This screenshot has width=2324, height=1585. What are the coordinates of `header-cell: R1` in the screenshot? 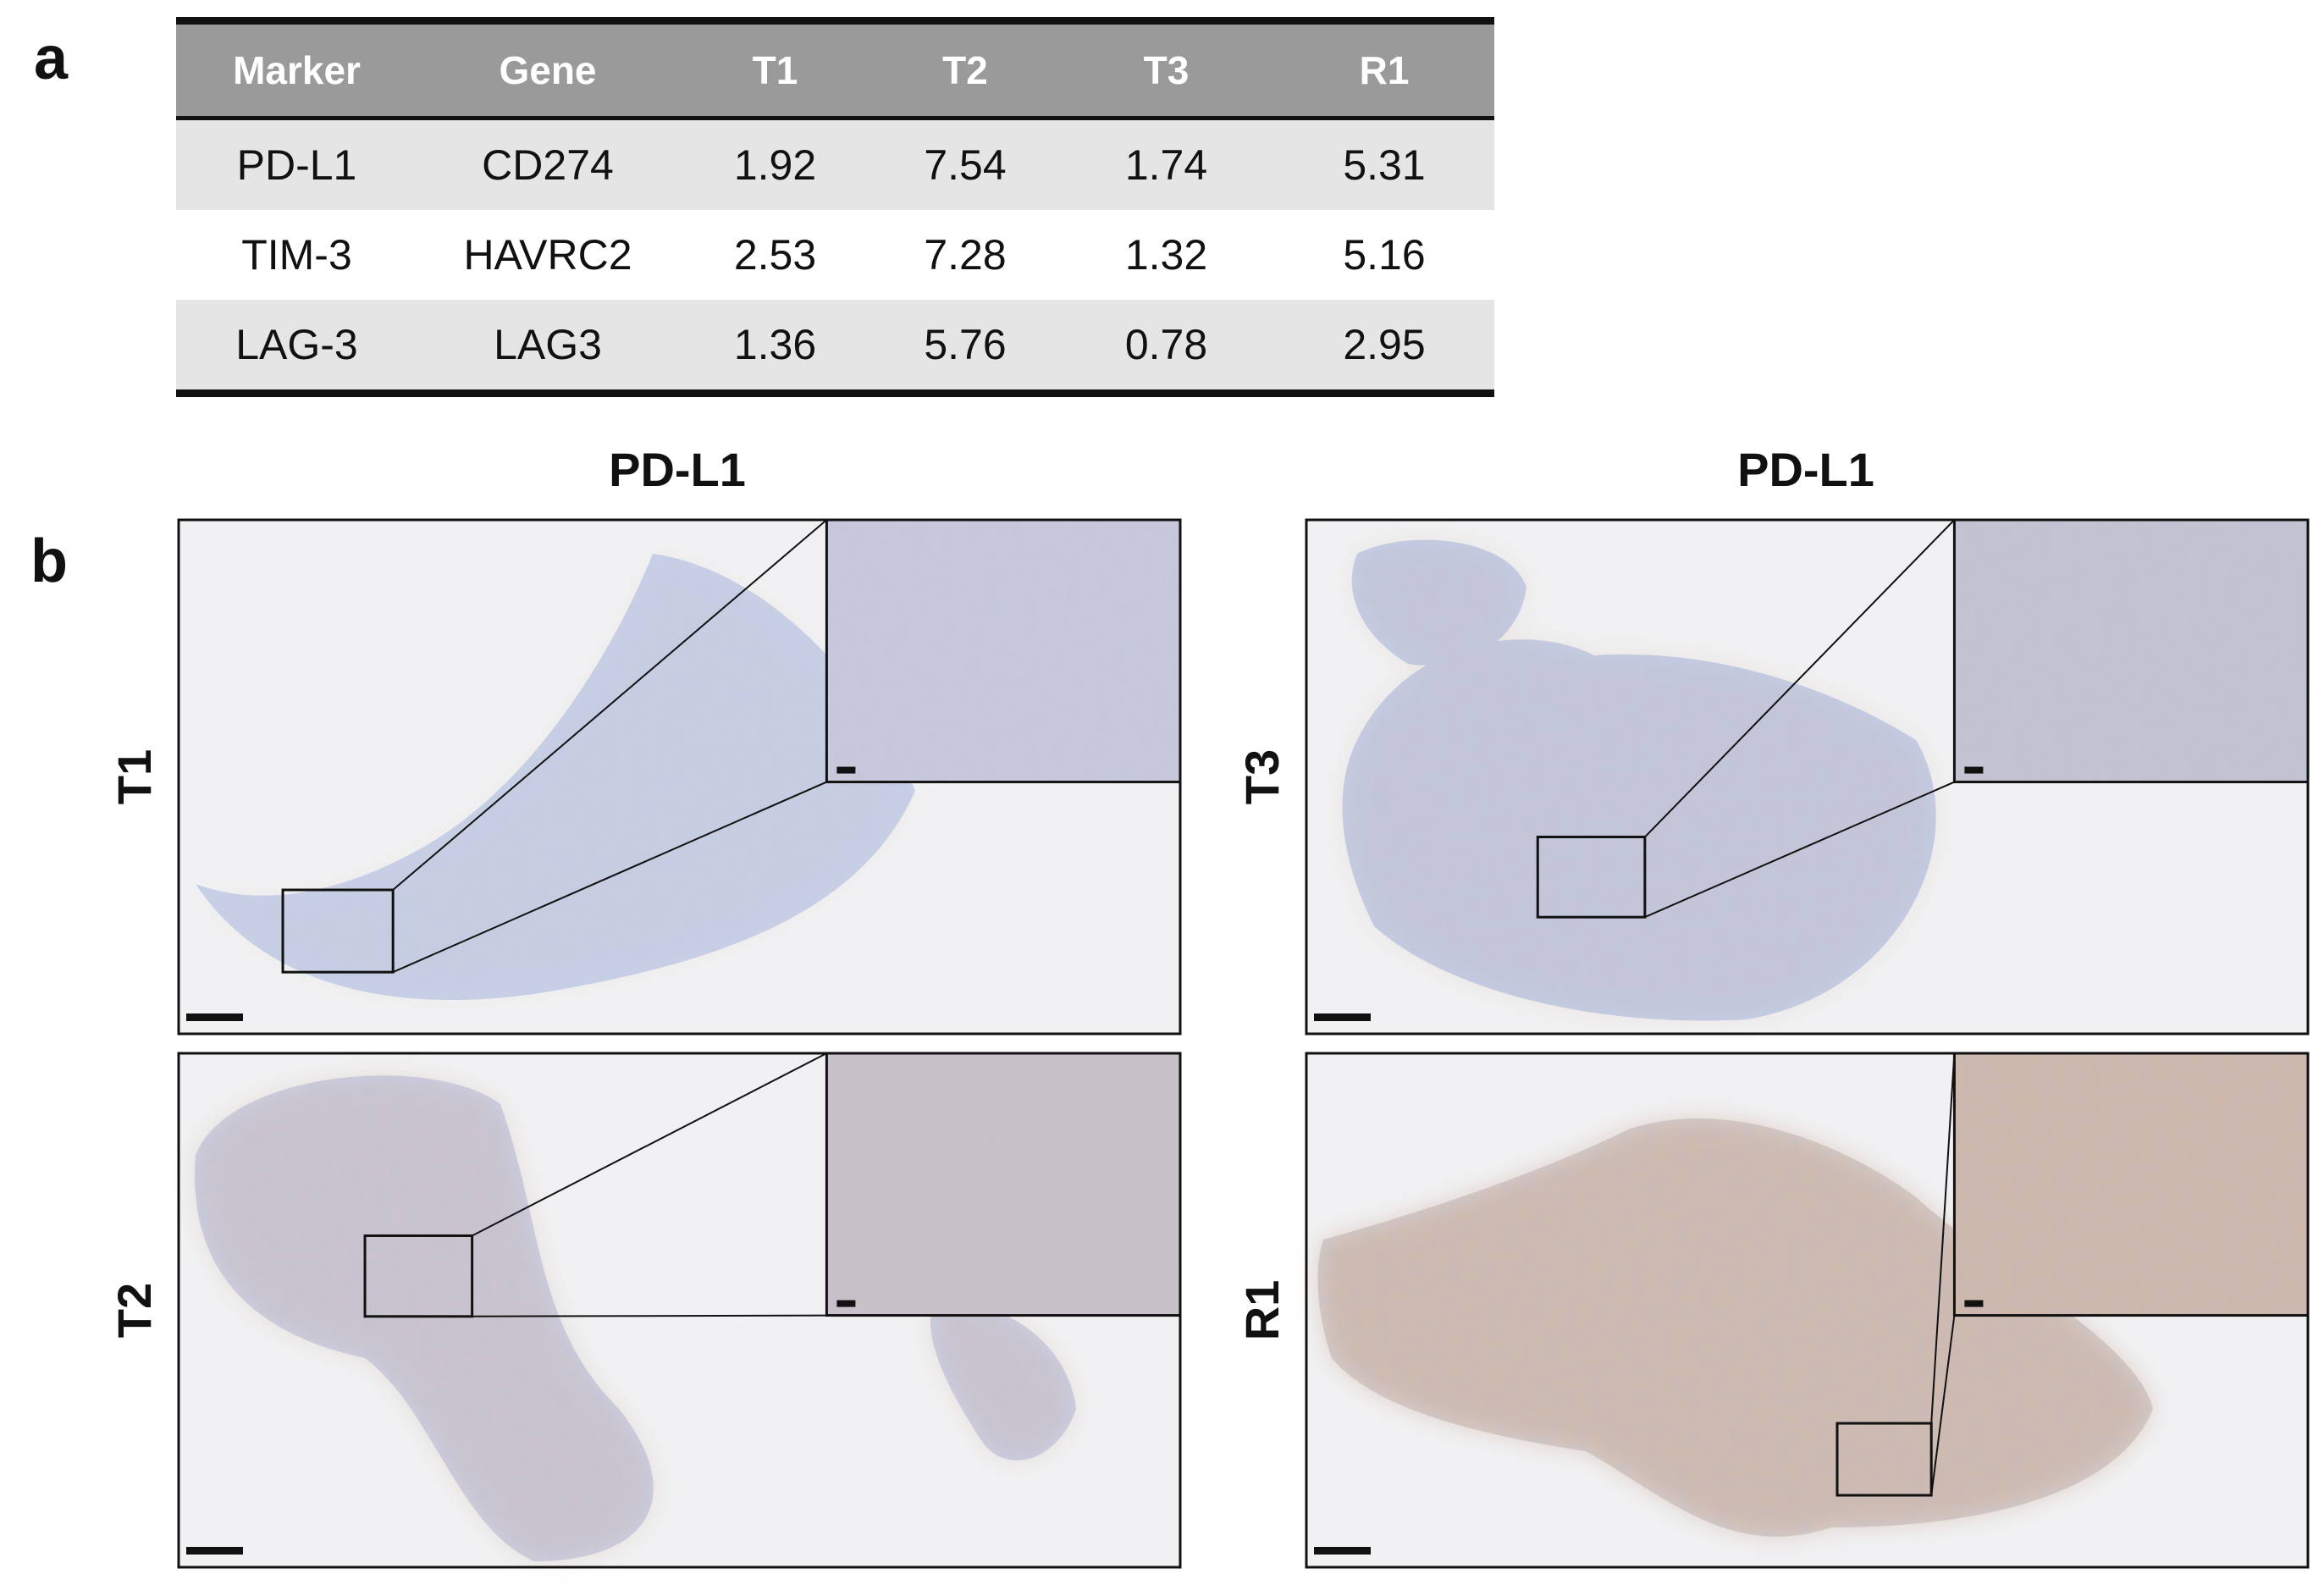 It's located at (1384, 70).